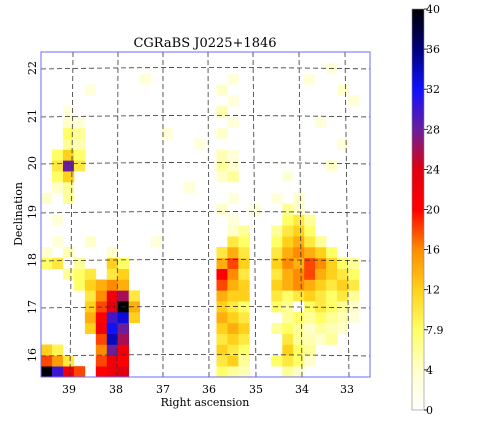  I want to click on colorbar-tick-label: 24, so click(433, 169).